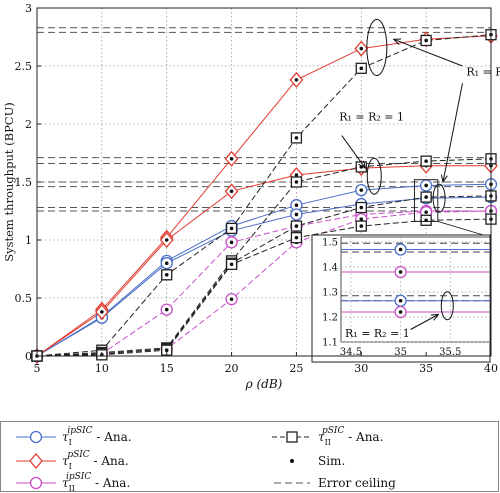  I want to click on legend-item-6: Error ceiling, so click(335, 483).